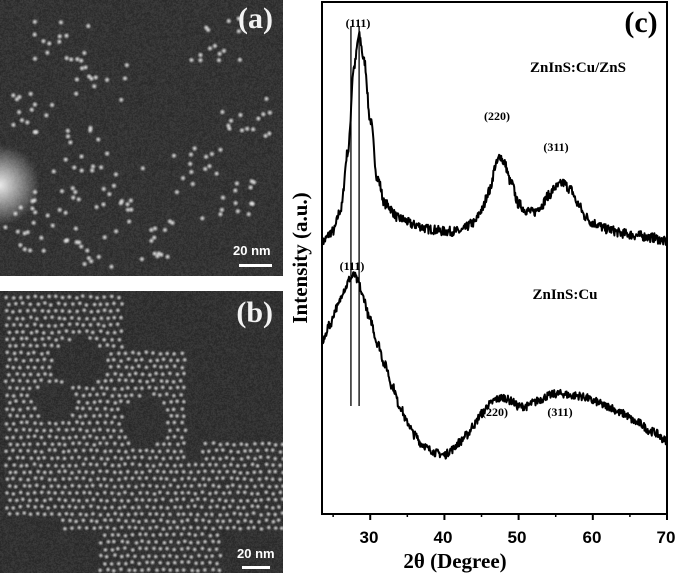 The height and width of the screenshot is (573, 685). Describe the element at coordinates (369, 537) in the screenshot. I see `x-tick-label-30: 30` at that location.